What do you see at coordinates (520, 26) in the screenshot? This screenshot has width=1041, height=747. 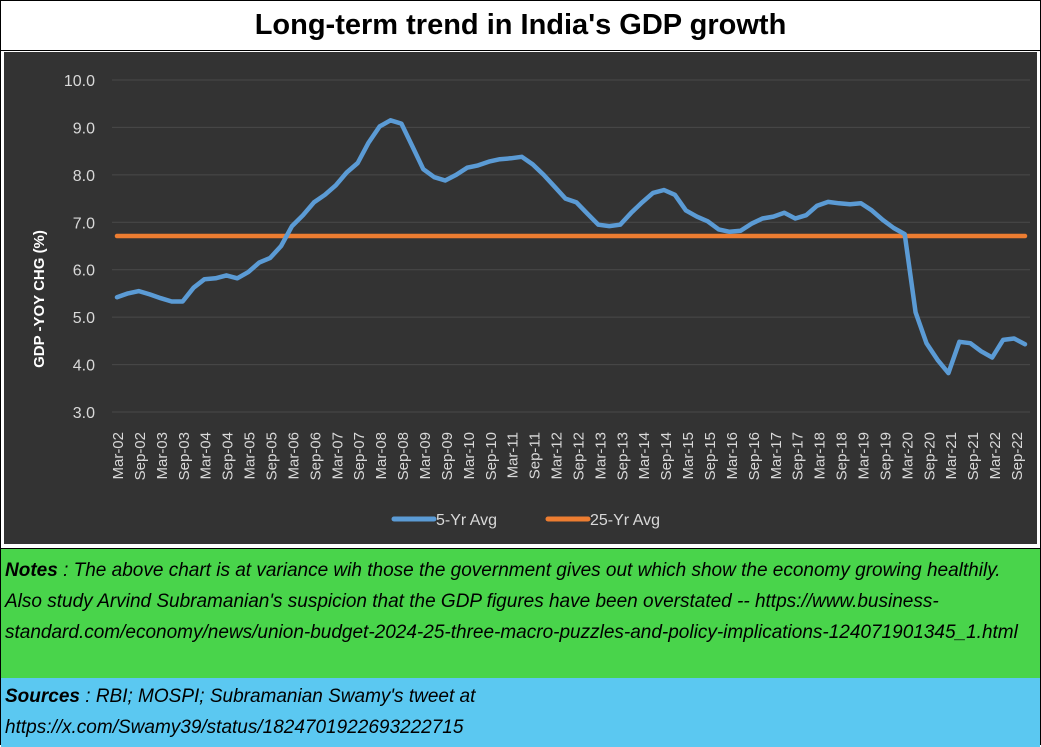 I see `page-title: Long-term trend in India's GDP growth` at bounding box center [520, 26].